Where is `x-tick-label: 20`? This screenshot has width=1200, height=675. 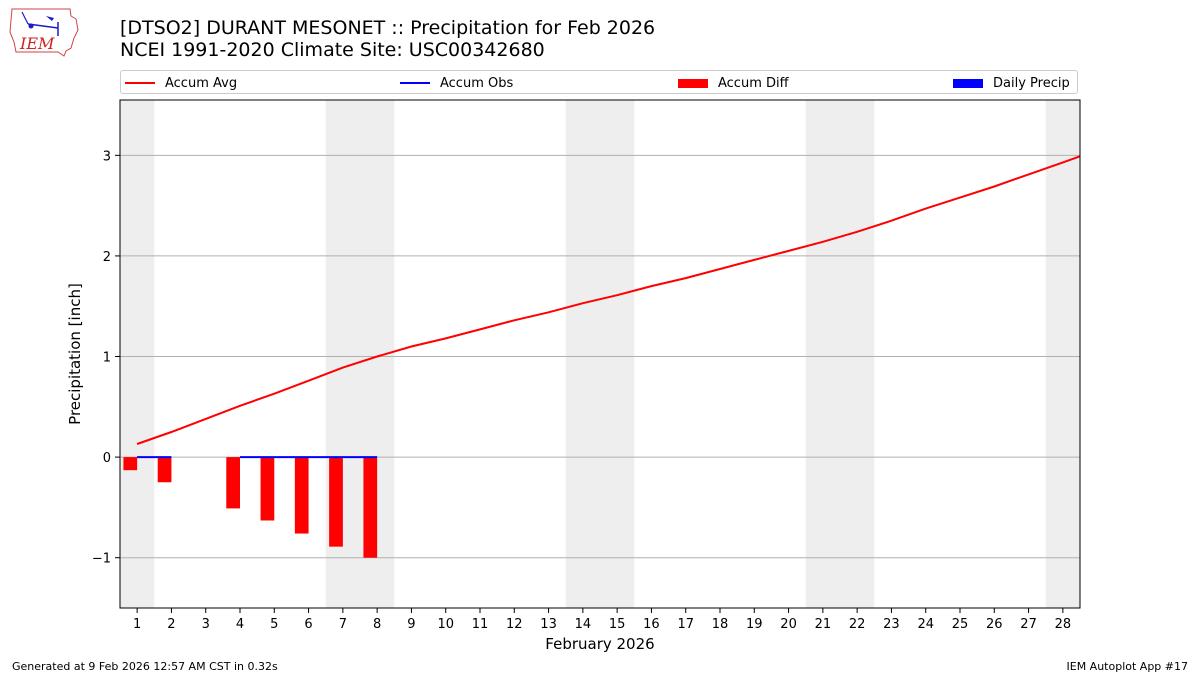 x-tick-label: 20 is located at coordinates (788, 624).